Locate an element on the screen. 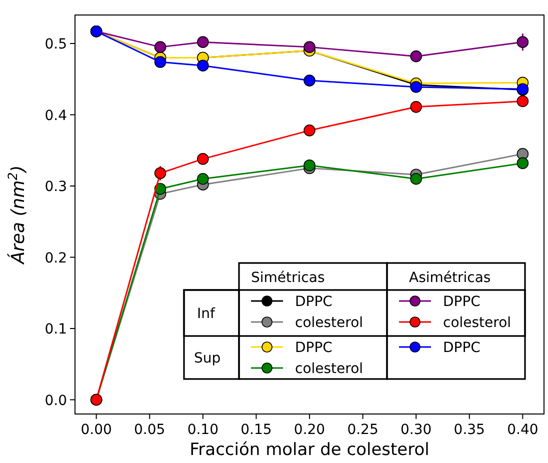  x-axis-title: Fracción molar de colesterol is located at coordinates (310, 450).